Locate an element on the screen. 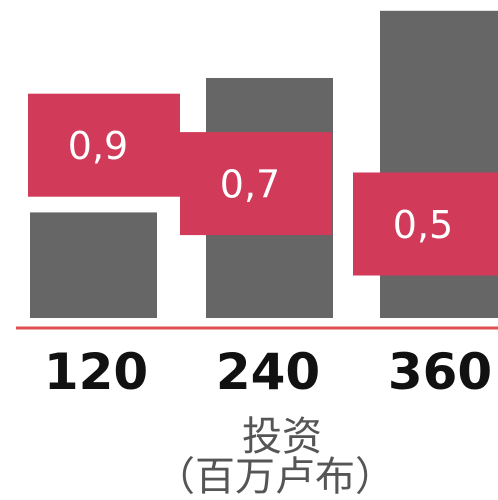 Image resolution: width=498 pixels, height=500 pixels. x-tick-240: 240 is located at coordinates (268, 372).